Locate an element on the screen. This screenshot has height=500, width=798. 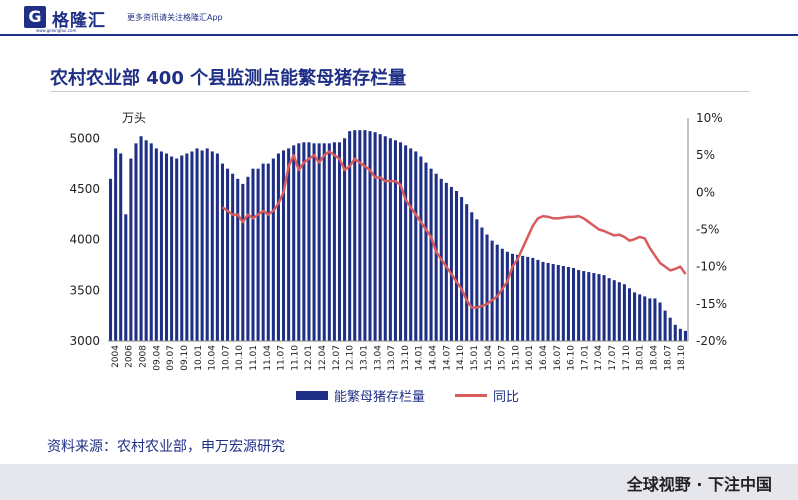
top-banner: G 格隆汇 www.gelonghui.com 更多资讯请关注格隆汇App is located at coordinates (399, 18).